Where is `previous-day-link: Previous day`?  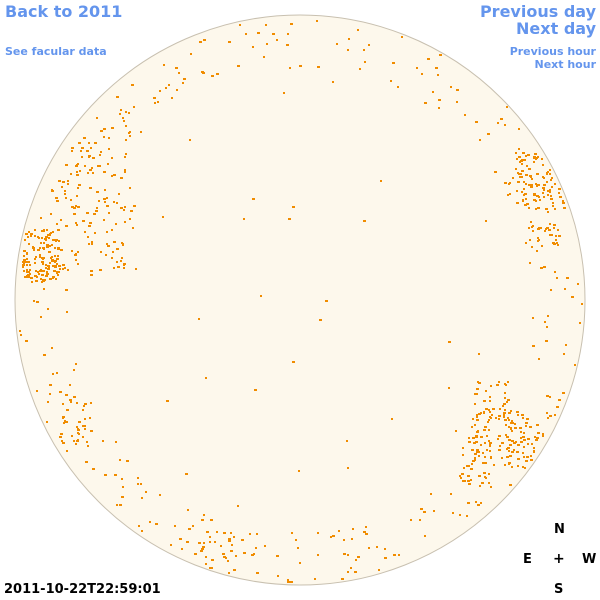 previous-day-link: Previous day is located at coordinates (537, 11).